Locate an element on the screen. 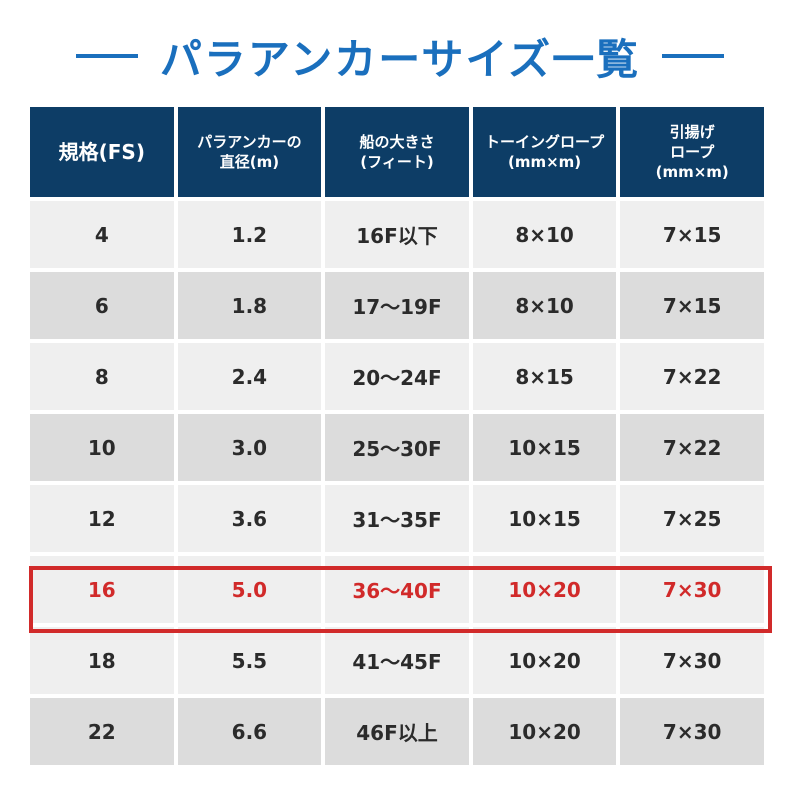 The image size is (800, 800). cell-spec: 10 is located at coordinates (102, 447).